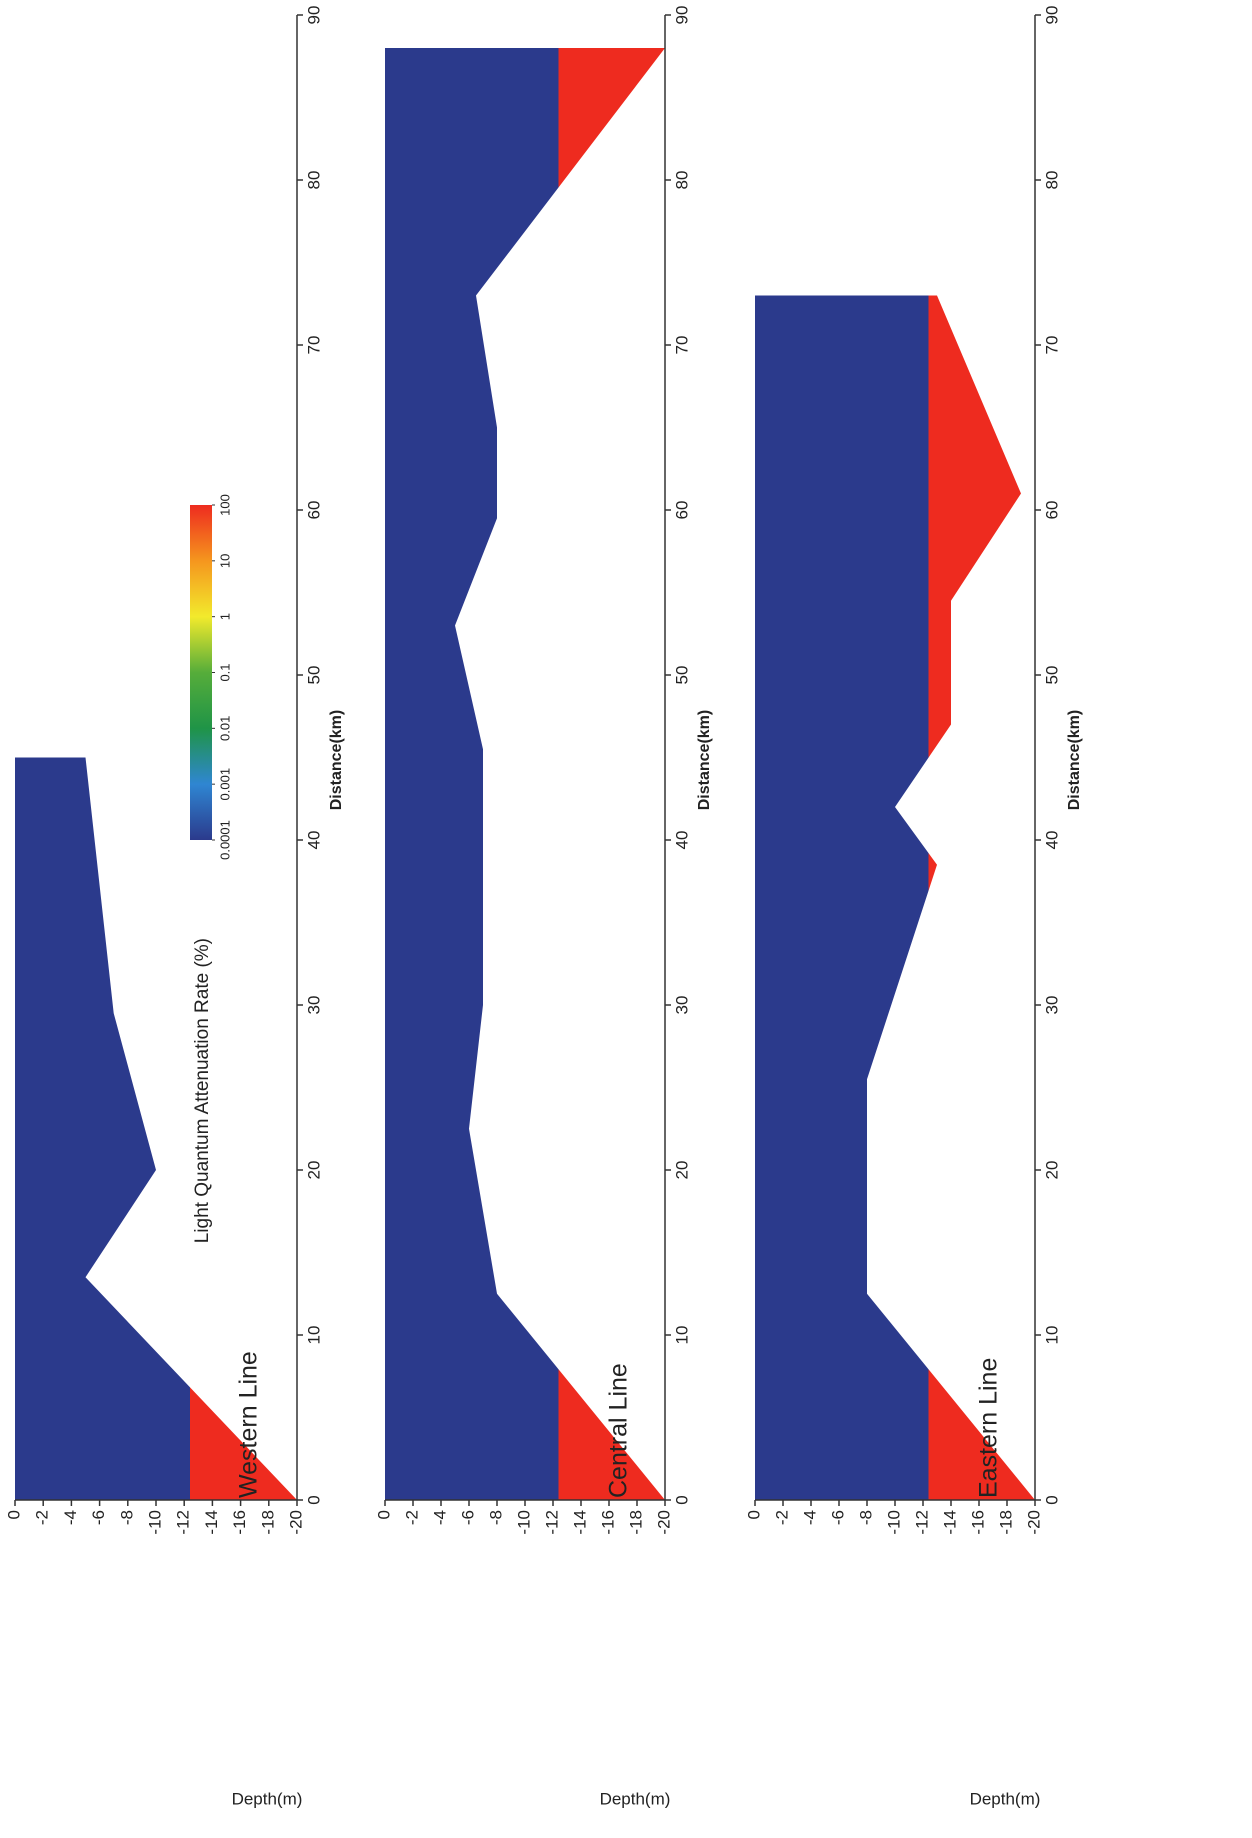  What do you see at coordinates (224, 784) in the screenshot?
I see `colorbar-tick-label: 0.001` at bounding box center [224, 784].